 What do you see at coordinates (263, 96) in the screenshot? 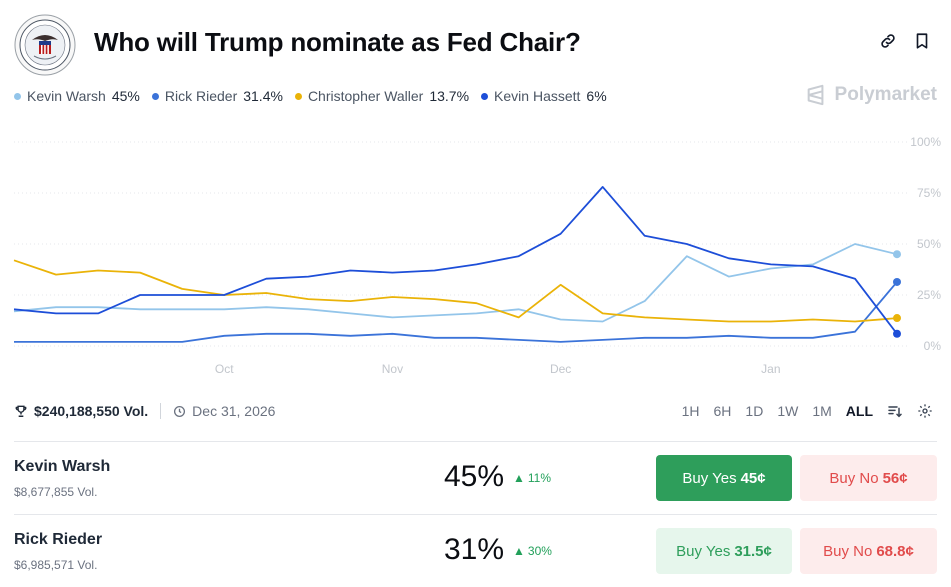
I see `legend-value: 31.4%` at bounding box center [263, 96].